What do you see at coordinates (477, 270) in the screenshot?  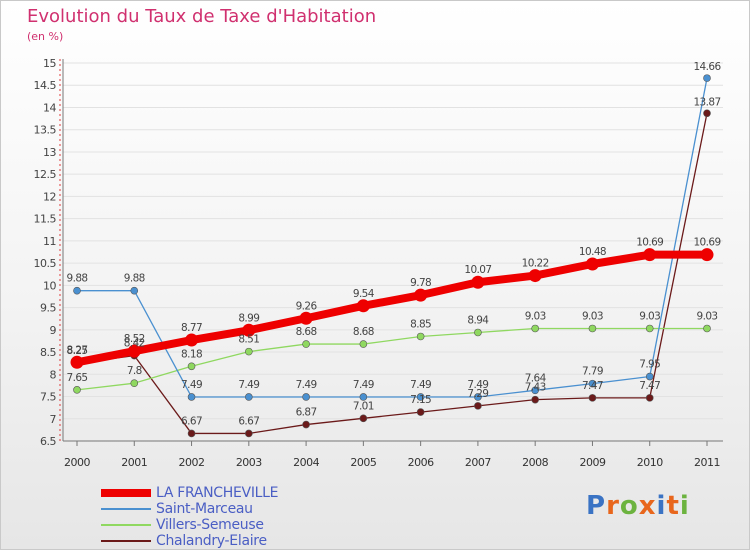 I see `data-label: 10.07` at bounding box center [477, 270].